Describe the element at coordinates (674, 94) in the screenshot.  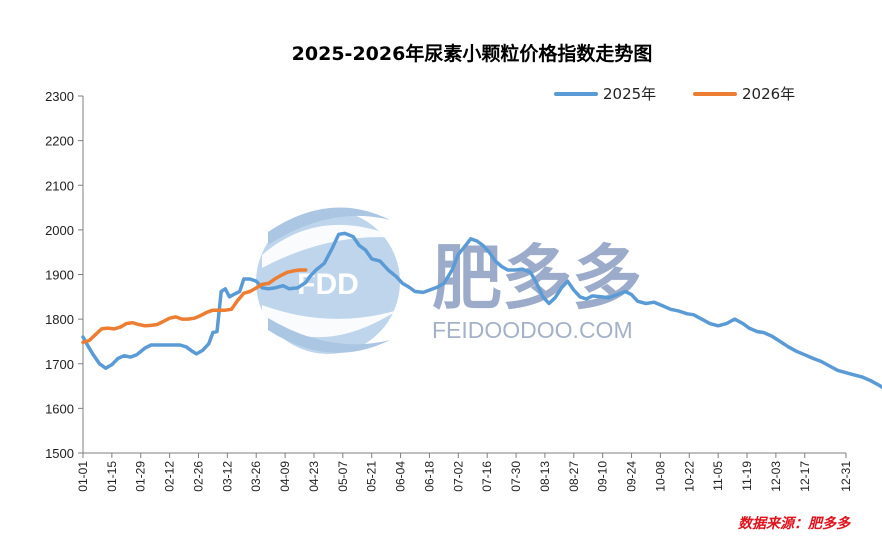
I see `legend: 2025年 2026年` at that location.